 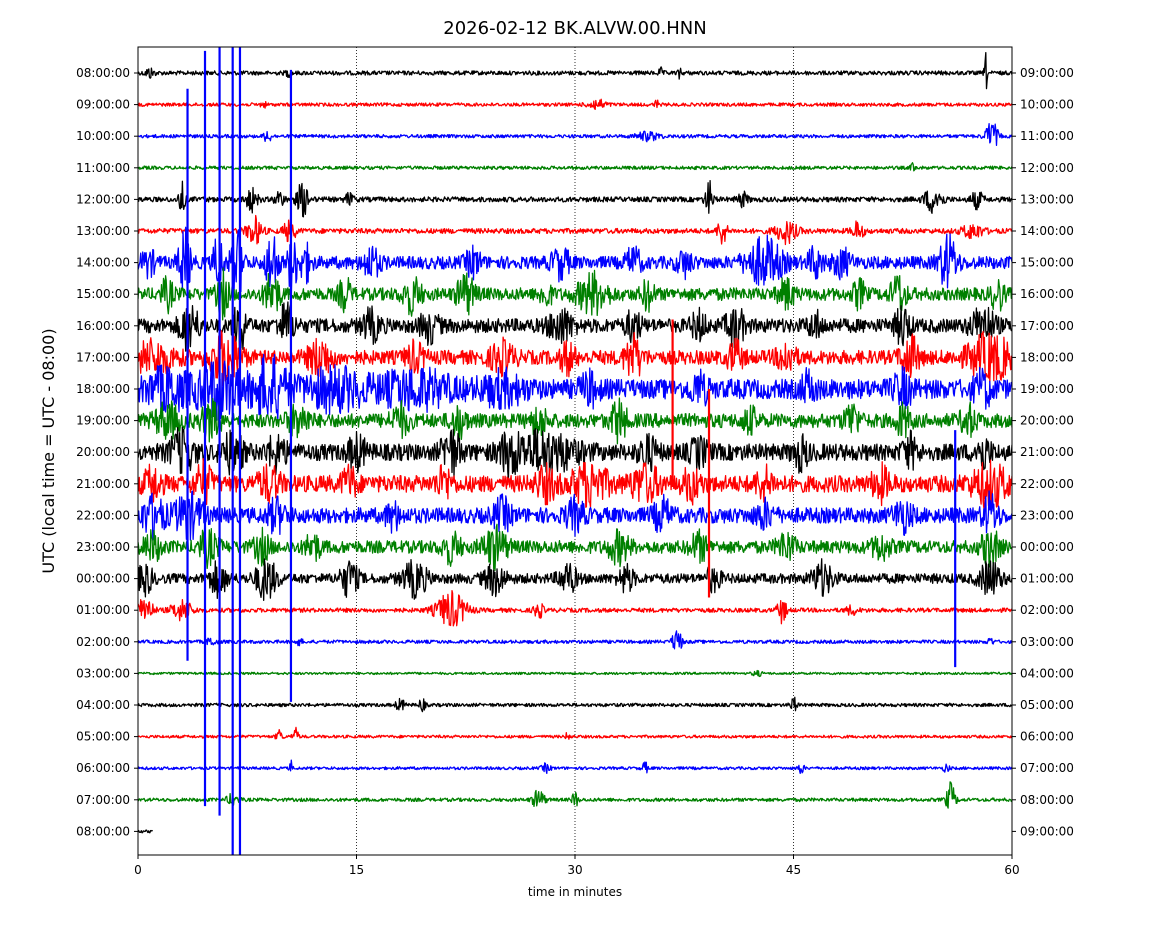 What do you see at coordinates (103, 294) in the screenshot?
I see `left-tick-label: 15:00:00` at bounding box center [103, 294].